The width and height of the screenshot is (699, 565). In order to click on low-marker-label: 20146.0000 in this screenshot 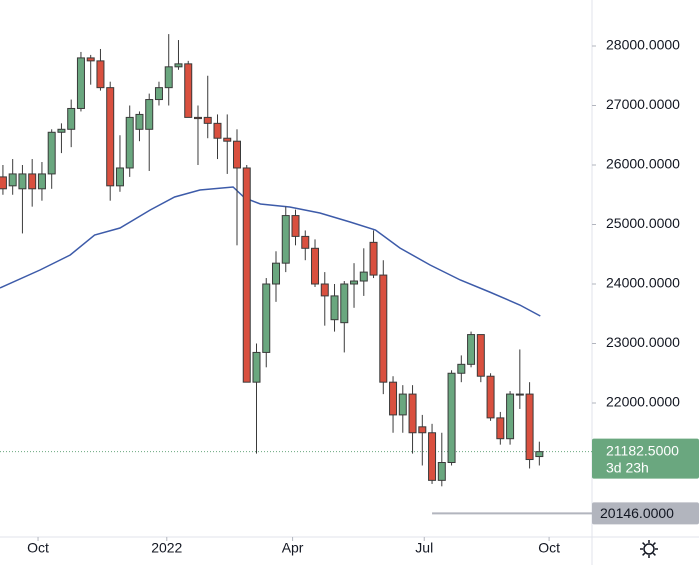, I will do `click(637, 513)`.